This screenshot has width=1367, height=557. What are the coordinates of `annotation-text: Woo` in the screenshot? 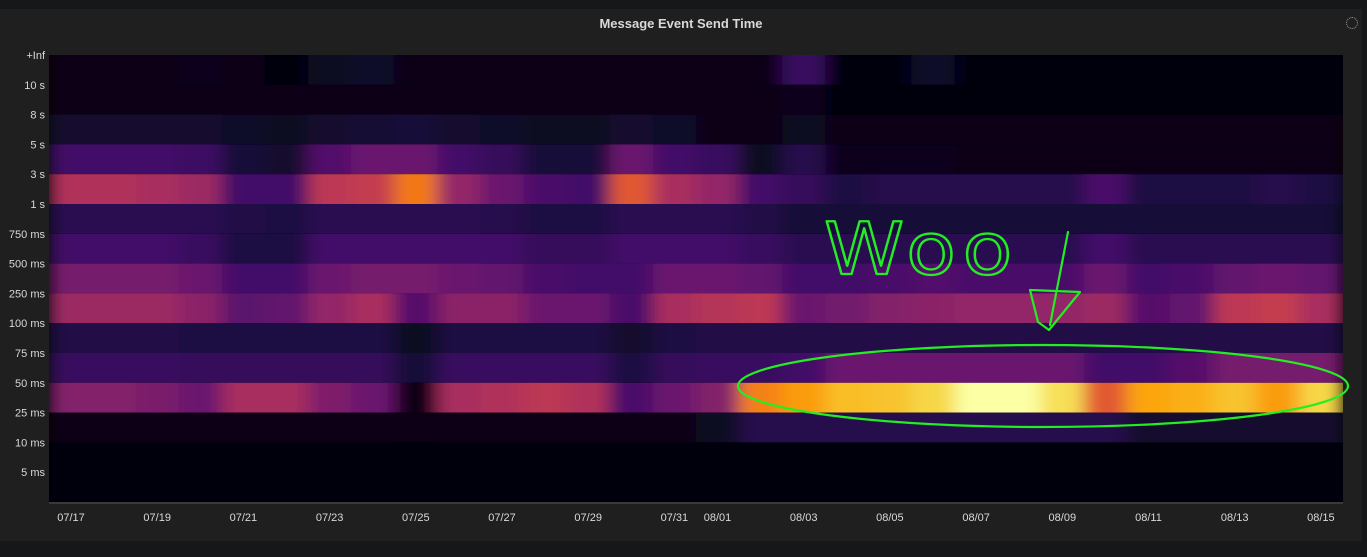 It's located at (921, 249).